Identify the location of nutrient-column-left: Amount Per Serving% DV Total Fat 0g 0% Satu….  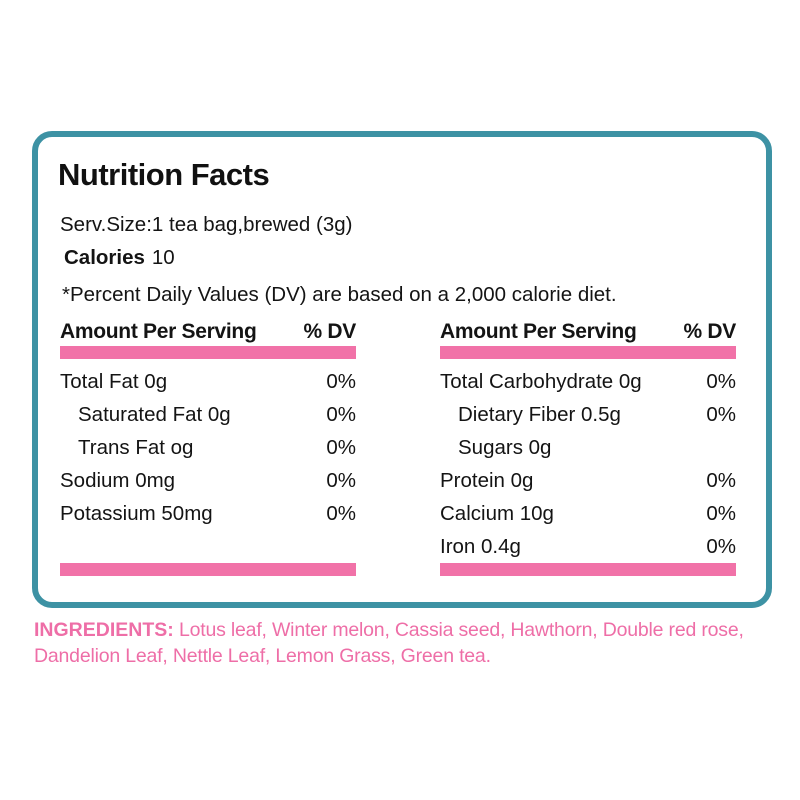
(208, 451).